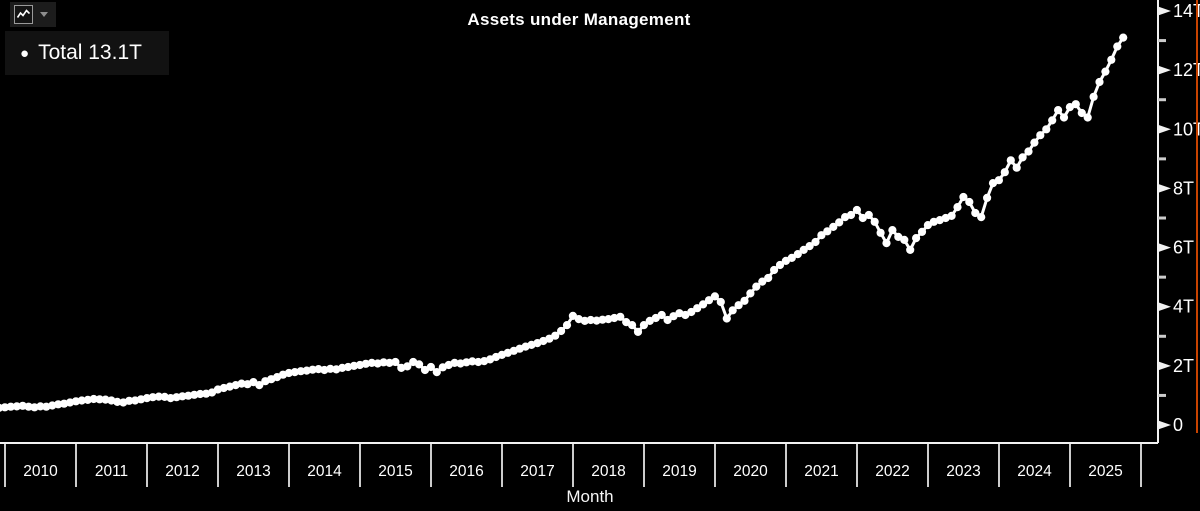 The height and width of the screenshot is (511, 1200). Describe the element at coordinates (579, 19) in the screenshot. I see `chart-title: Assets under Management` at that location.